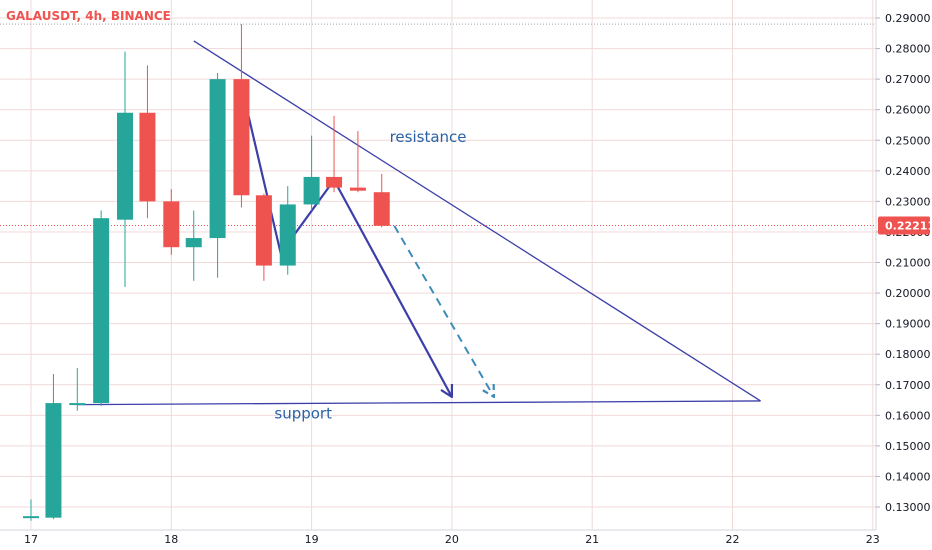 Image resolution: width=932 pixels, height=550 pixels. Describe the element at coordinates (908, 49) in the screenshot. I see `y-tick-label: 0.28000` at that location.